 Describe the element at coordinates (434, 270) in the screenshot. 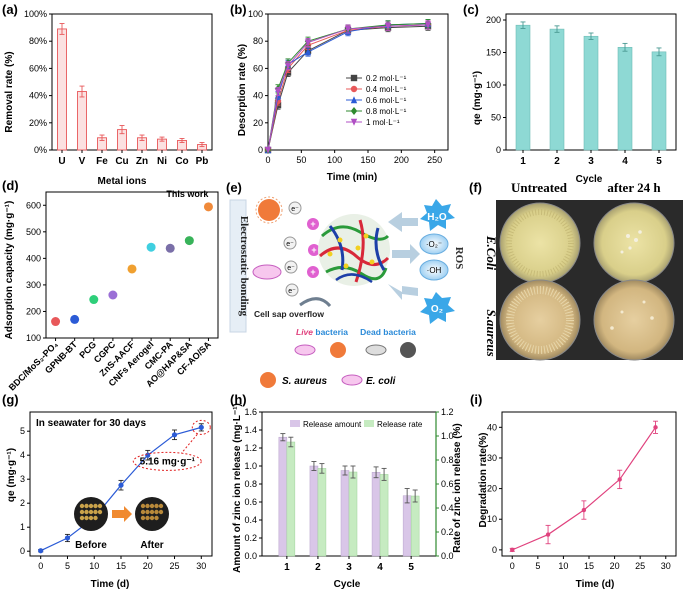

I see `e-hydroxyl-bubble` at that location.